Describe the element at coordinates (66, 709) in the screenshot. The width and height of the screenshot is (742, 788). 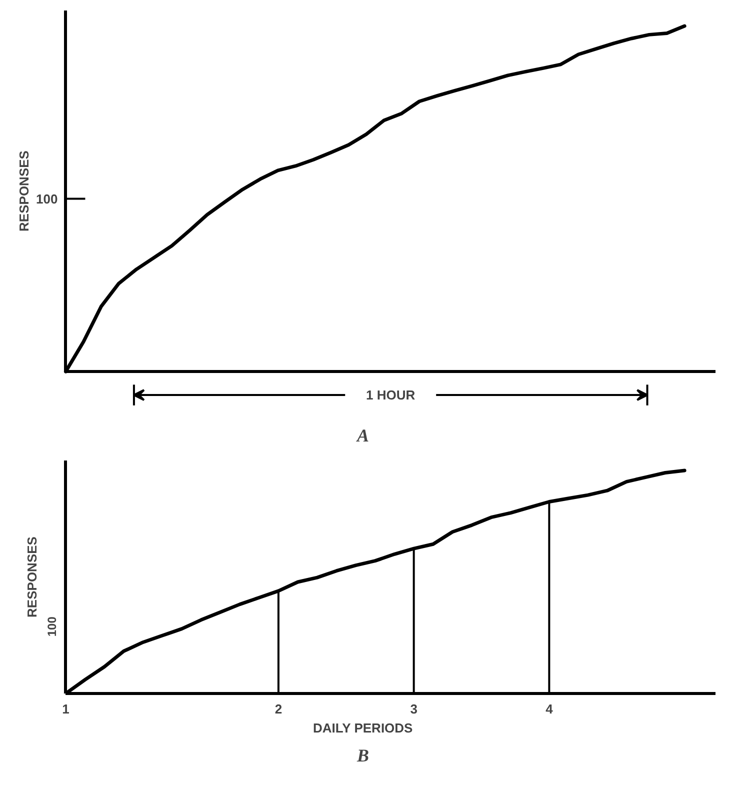
I see `x-tick-label: 1` at that location.